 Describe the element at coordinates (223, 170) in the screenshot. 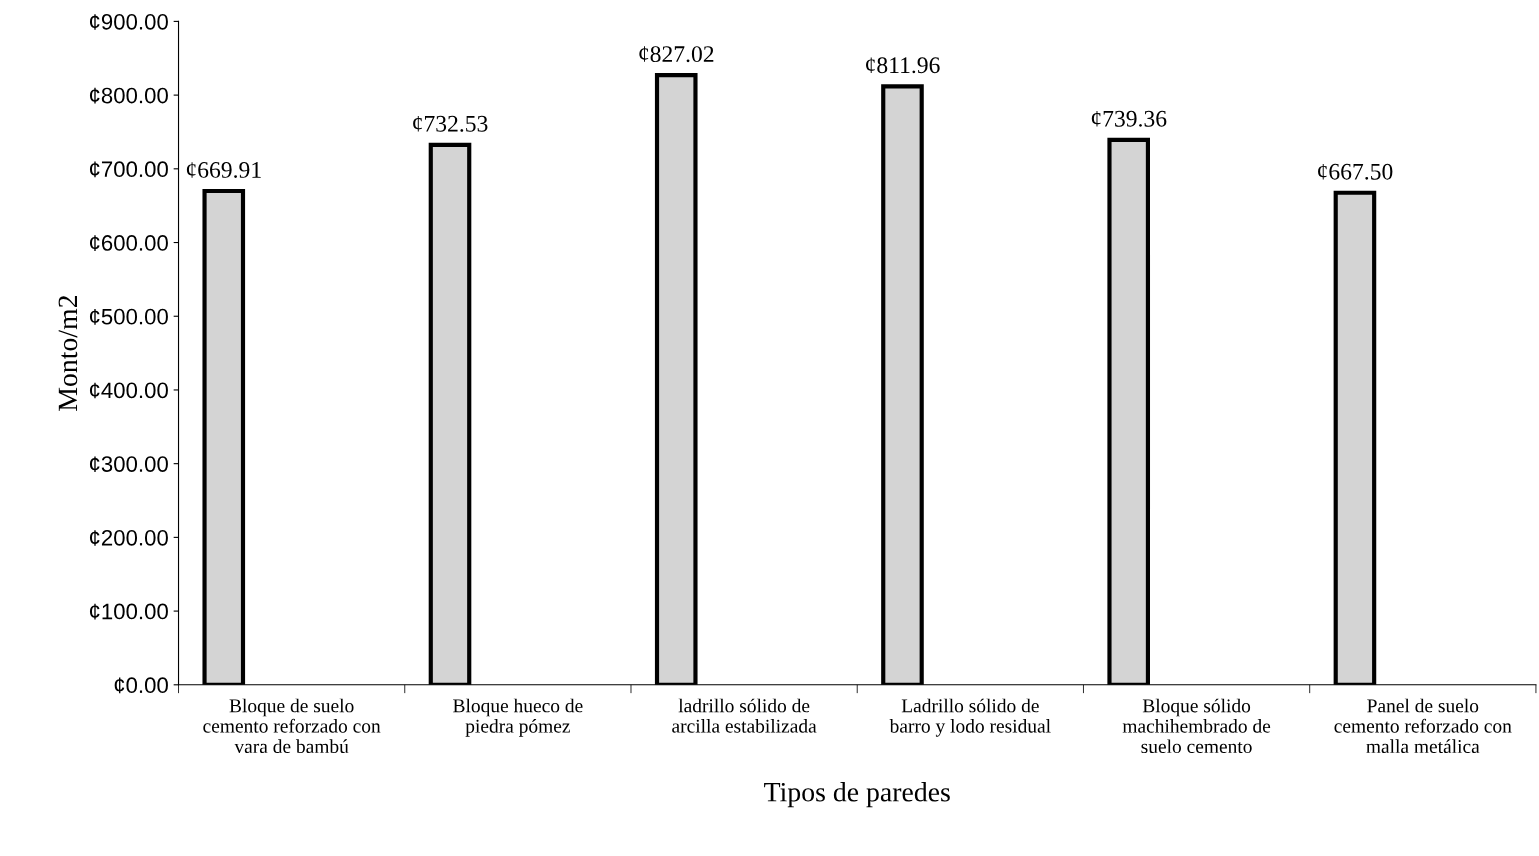

I see `data-label: ¢669.91` at that location.